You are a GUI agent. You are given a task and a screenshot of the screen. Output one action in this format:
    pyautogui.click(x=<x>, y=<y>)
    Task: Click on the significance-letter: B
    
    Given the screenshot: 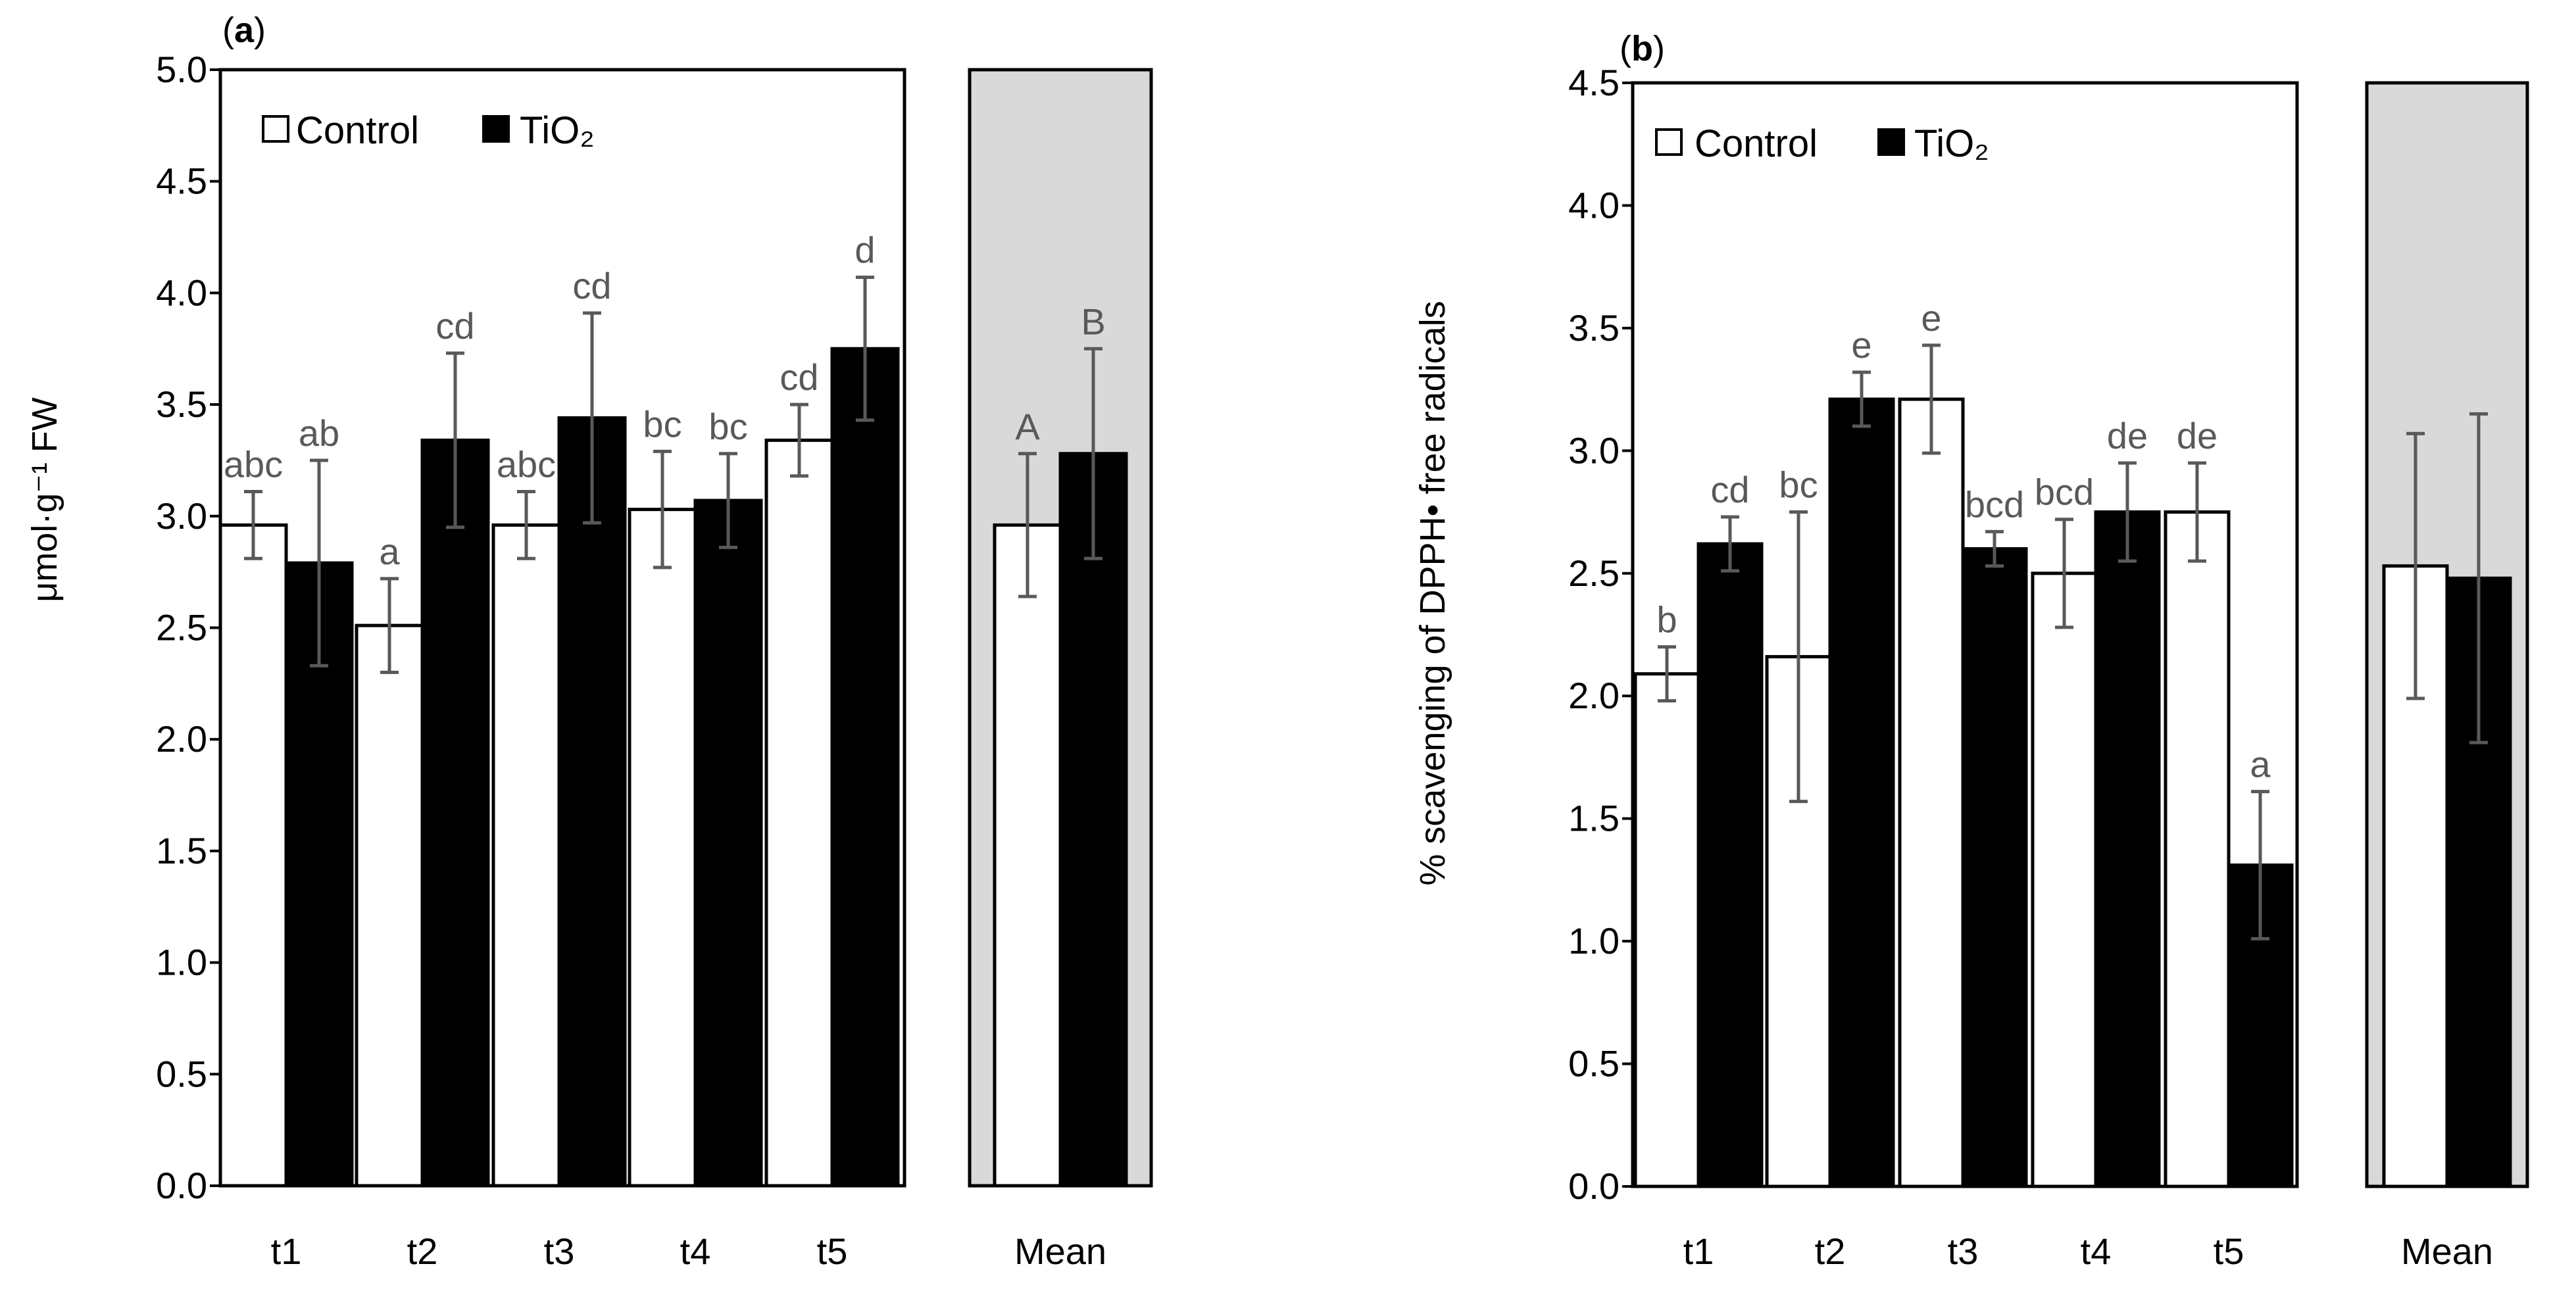 What is the action you would take?
    pyautogui.click(x=1093, y=321)
    